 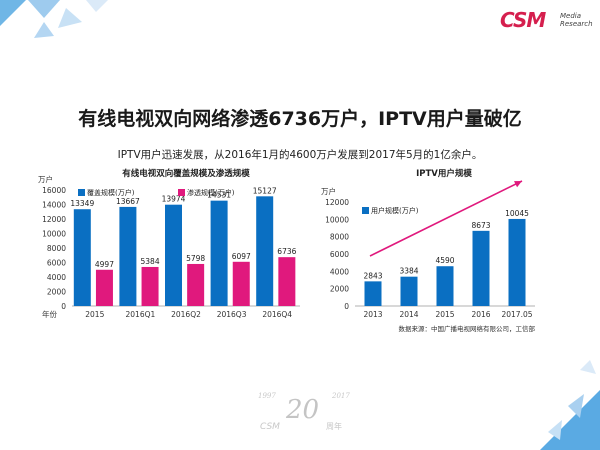 I want to click on brand-logo: CSM Media Research, so click(x=547, y=22).